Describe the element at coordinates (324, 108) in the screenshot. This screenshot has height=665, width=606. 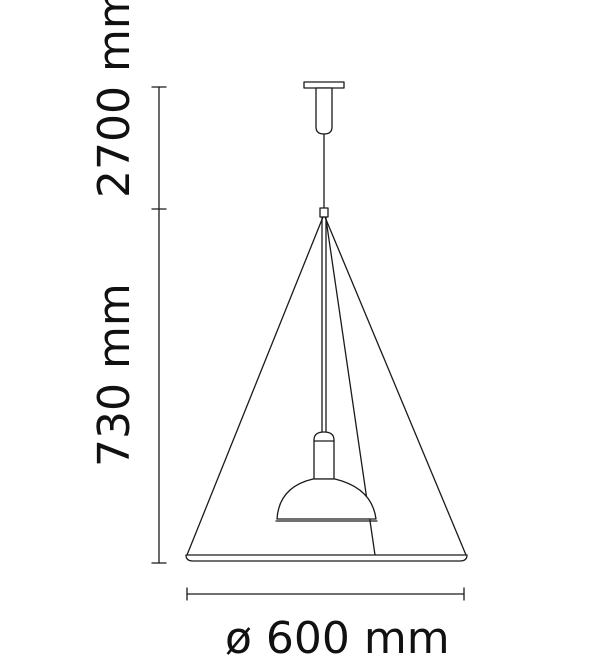
I see `ceiling-canopy` at that location.